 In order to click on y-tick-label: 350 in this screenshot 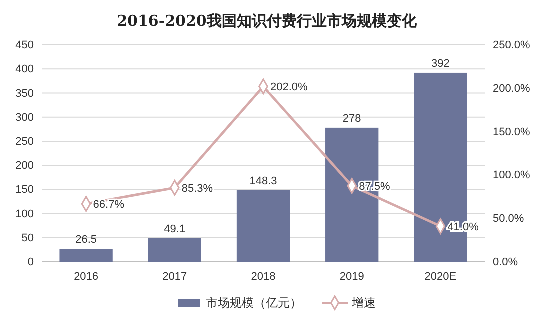, I will do `click(25, 94)`.